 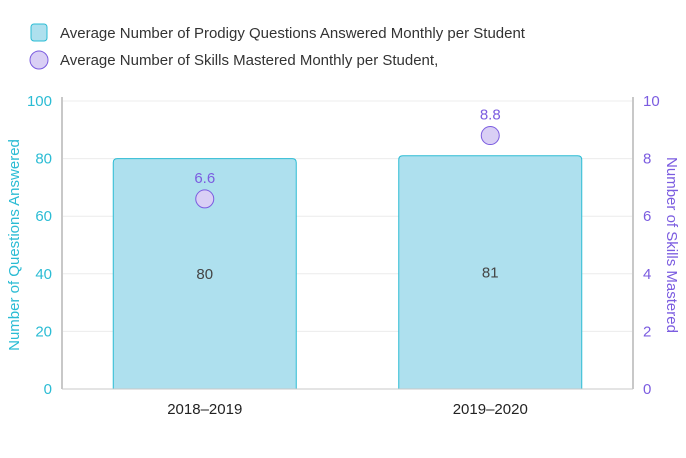 I want to click on point-data-label: 8.8, so click(x=490, y=115).